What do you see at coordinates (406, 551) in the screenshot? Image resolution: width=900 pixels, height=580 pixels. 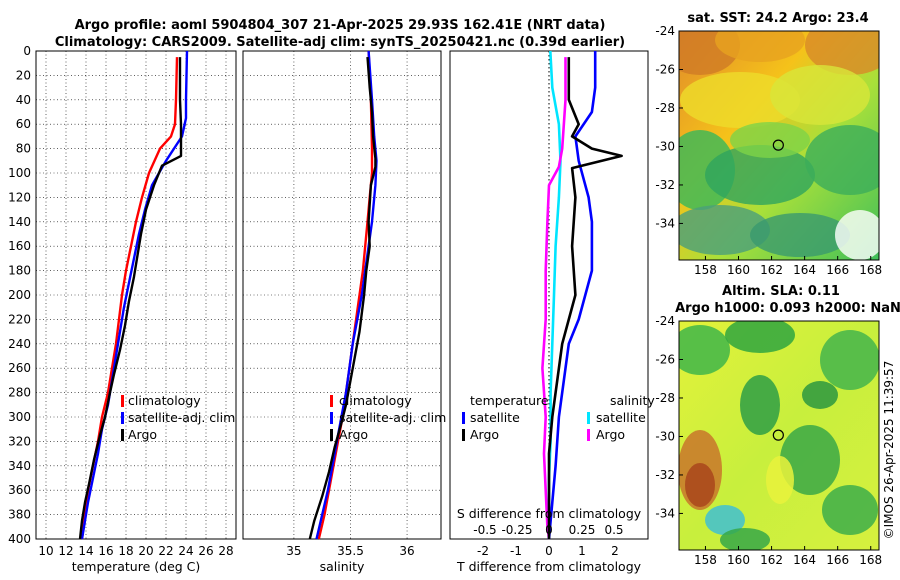 I see `x-tick-label: 36` at bounding box center [406, 551].